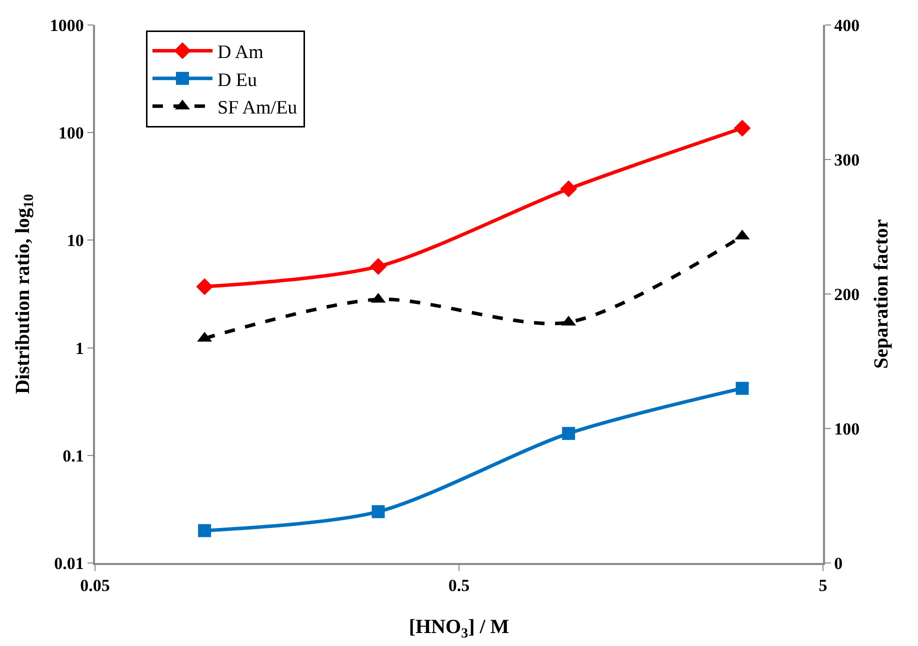 This screenshot has width=918, height=646. I want to click on y-tick-label: 0.01, so click(69, 563).